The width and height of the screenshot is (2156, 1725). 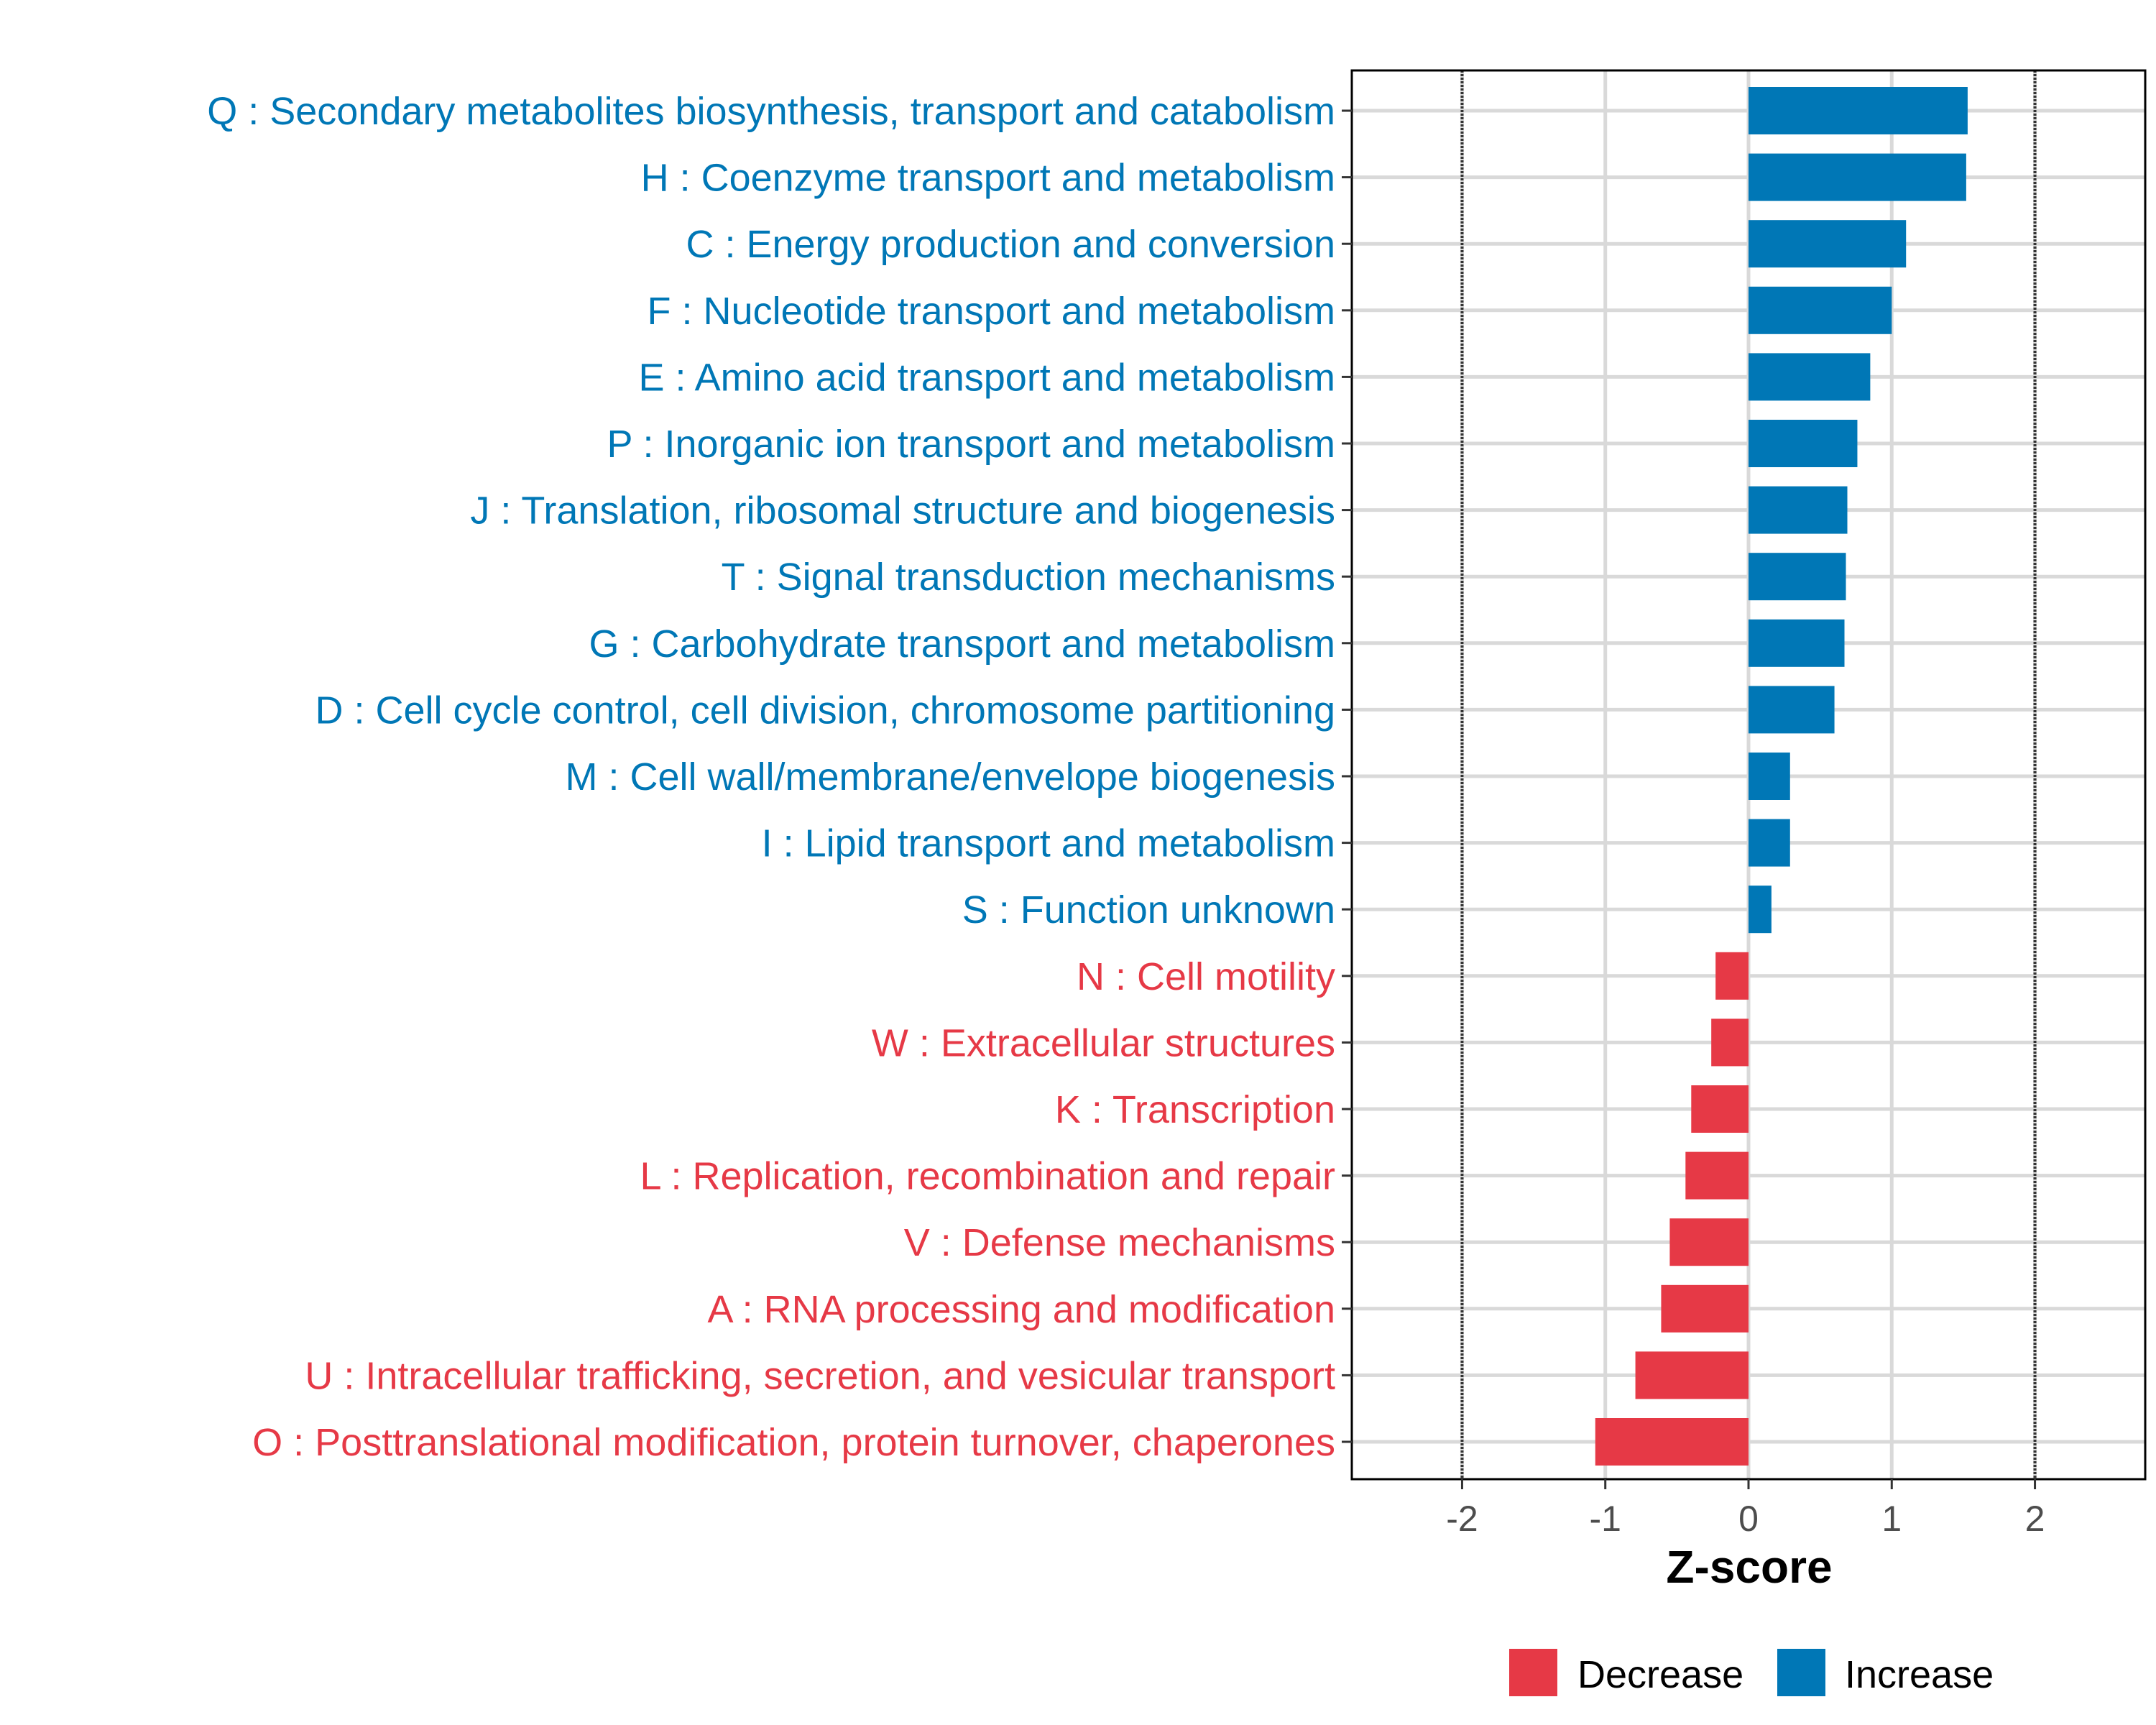 I want to click on x-tick-label: -1, so click(x=1605, y=1519).